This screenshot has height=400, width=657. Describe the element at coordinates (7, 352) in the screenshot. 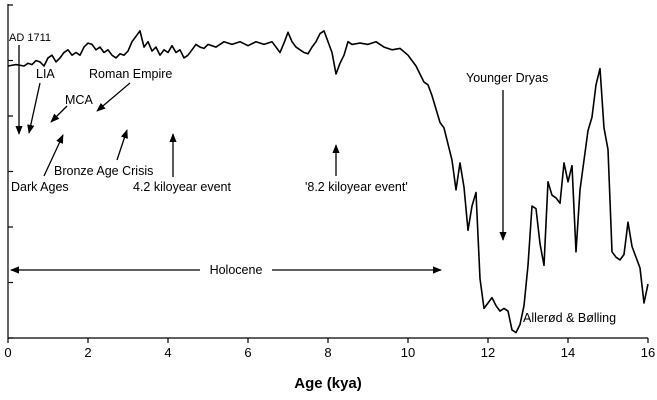

I see `x-tick-label: 0` at that location.